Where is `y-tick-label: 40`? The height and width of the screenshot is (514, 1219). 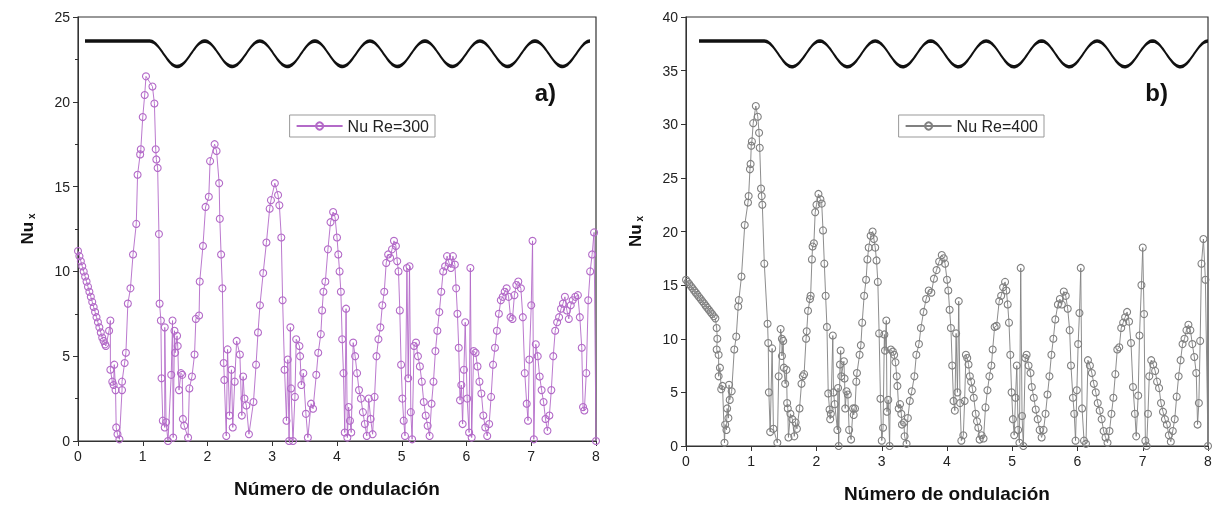
y-tick-label: 40 is located at coordinates (670, 17).